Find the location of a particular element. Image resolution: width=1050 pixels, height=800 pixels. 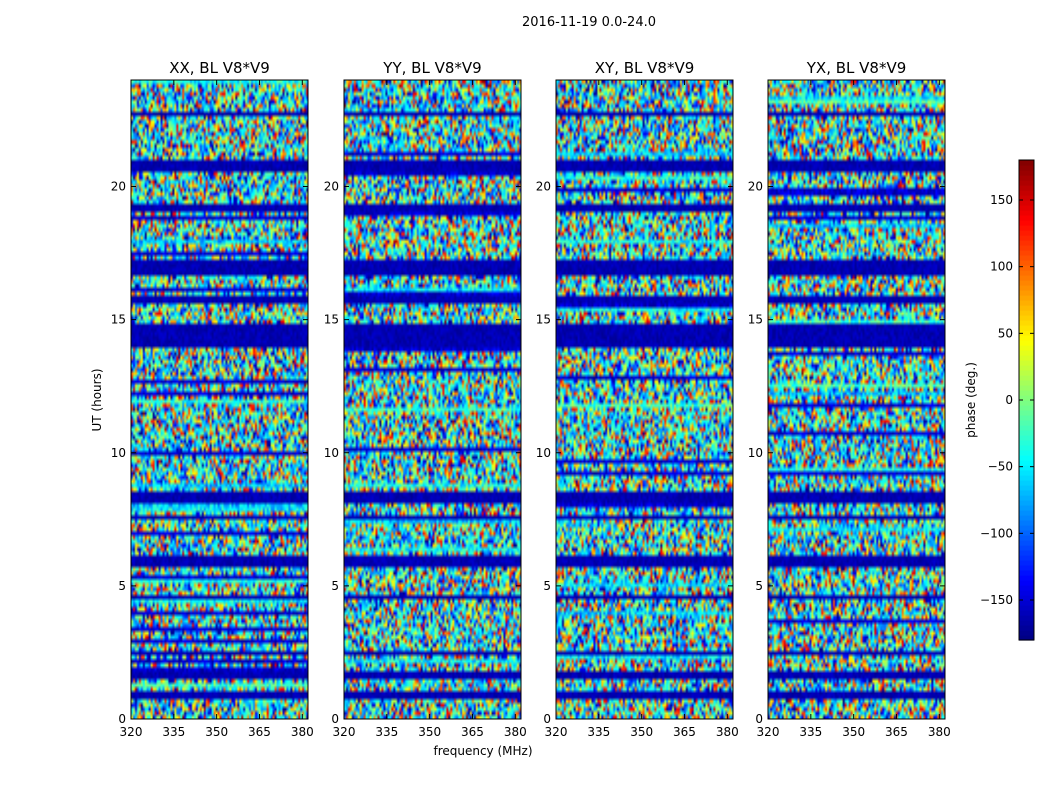

colorbar-tick-label: −50 is located at coordinates (1000, 467).